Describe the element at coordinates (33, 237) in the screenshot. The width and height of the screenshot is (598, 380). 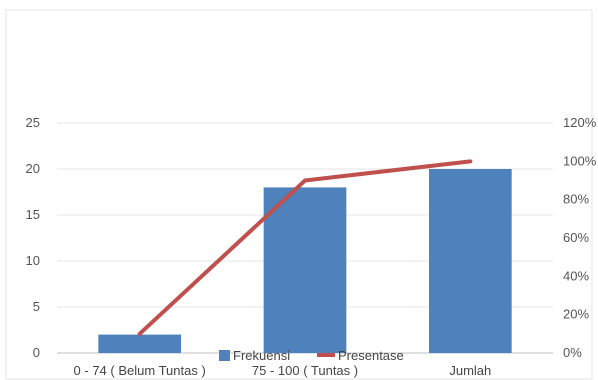
I see `left-axis-ticks: 0 5 10 15 20 25` at that location.